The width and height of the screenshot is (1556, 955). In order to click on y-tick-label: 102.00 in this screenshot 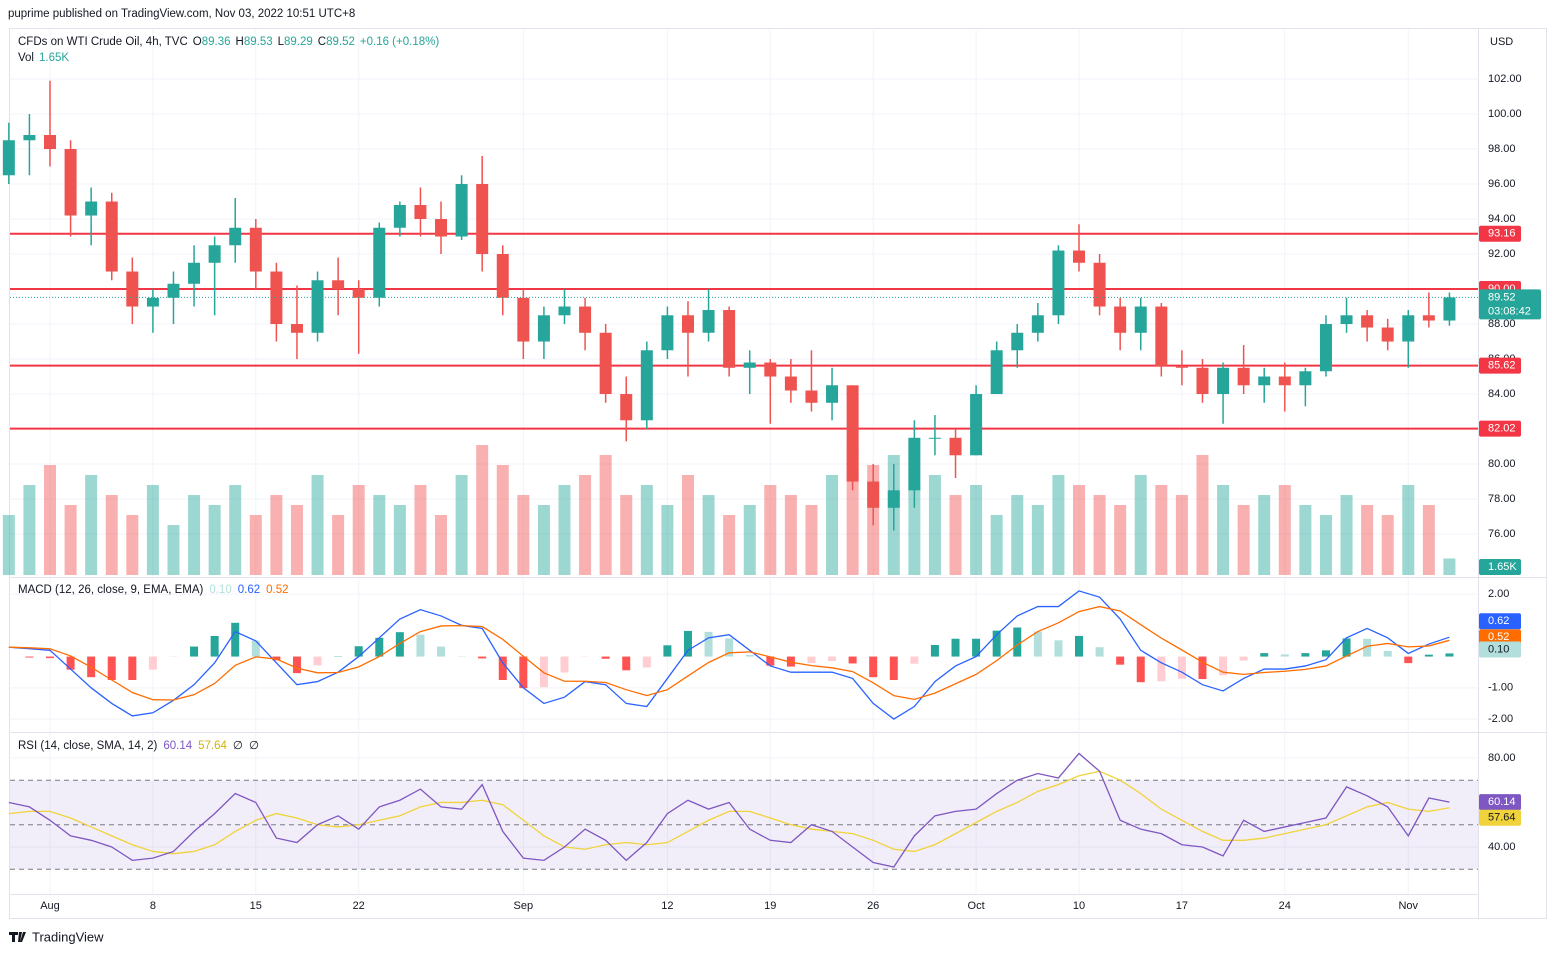, I will do `click(1505, 79)`.